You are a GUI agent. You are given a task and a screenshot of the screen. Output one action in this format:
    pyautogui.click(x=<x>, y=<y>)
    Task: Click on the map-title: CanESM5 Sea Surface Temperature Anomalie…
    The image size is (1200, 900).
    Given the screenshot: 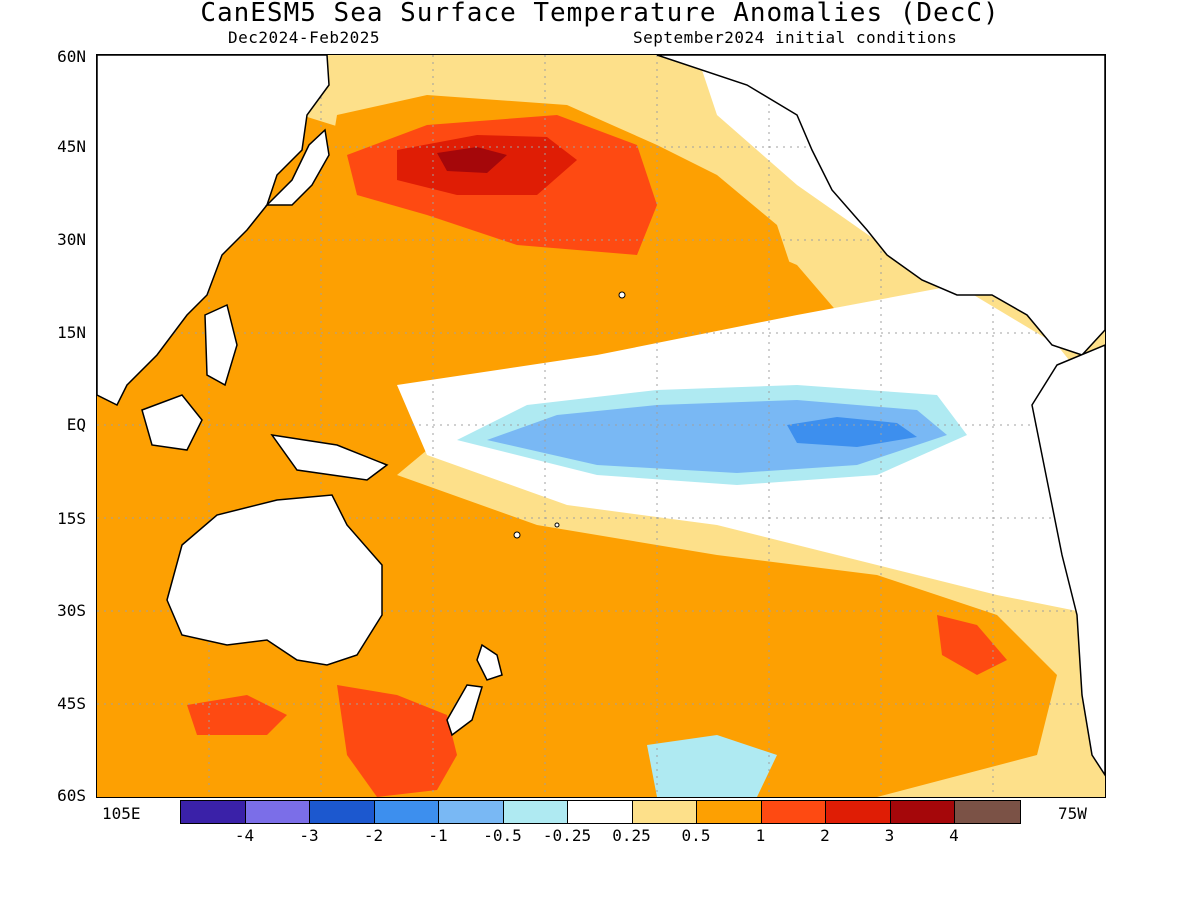 What is the action you would take?
    pyautogui.click(x=600, y=14)
    